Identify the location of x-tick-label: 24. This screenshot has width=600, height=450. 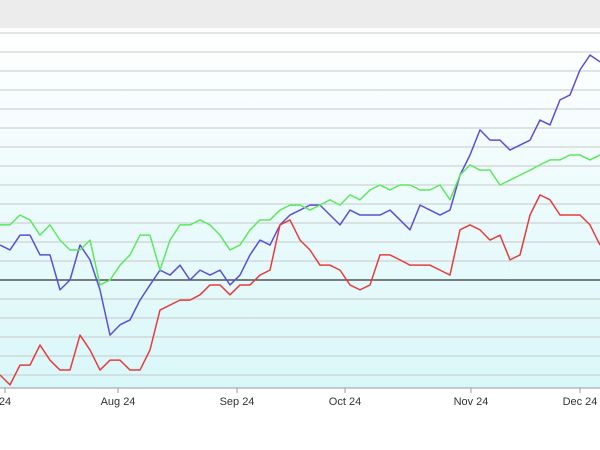
(5, 402).